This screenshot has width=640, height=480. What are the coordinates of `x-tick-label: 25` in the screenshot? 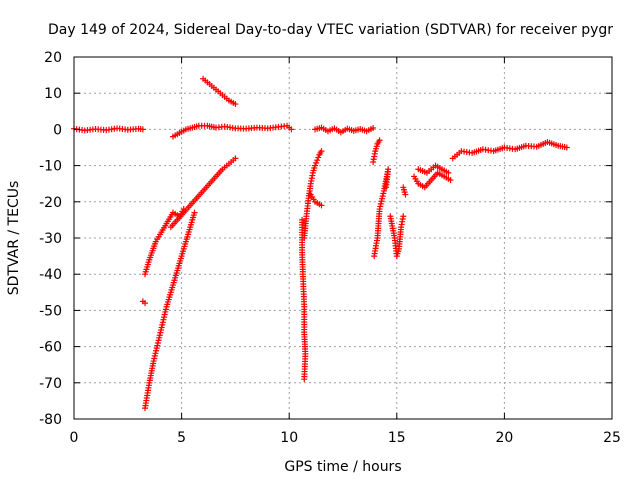 It's located at (612, 438).